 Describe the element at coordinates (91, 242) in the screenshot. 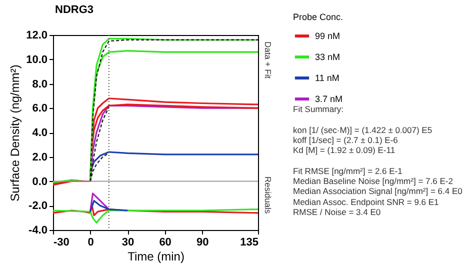

I see `x-tick-label: 0` at that location.